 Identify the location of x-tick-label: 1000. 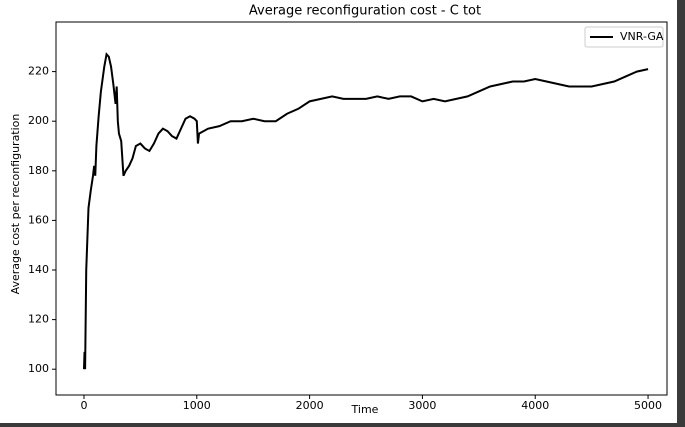
(197, 405).